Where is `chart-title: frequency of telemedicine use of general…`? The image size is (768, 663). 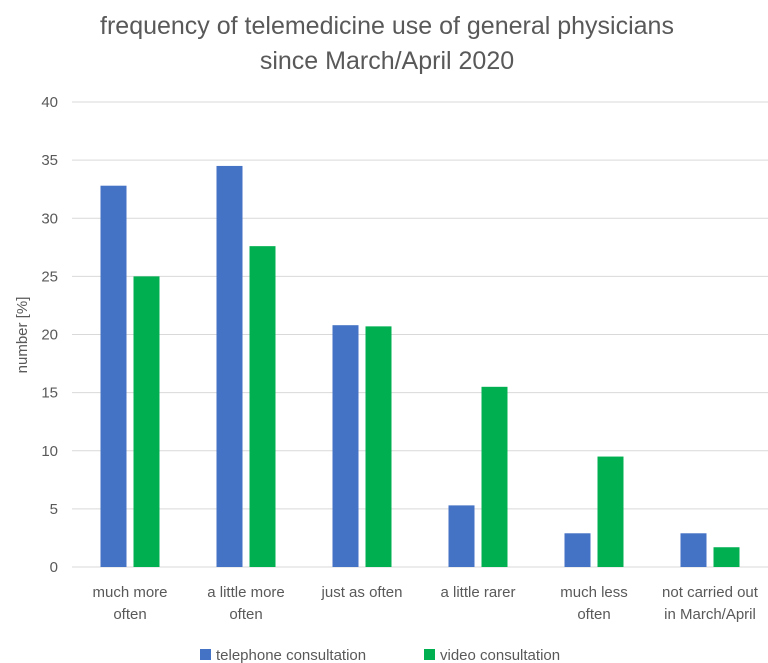
chart-title: frequency of telemedicine use of general… is located at coordinates (387, 43).